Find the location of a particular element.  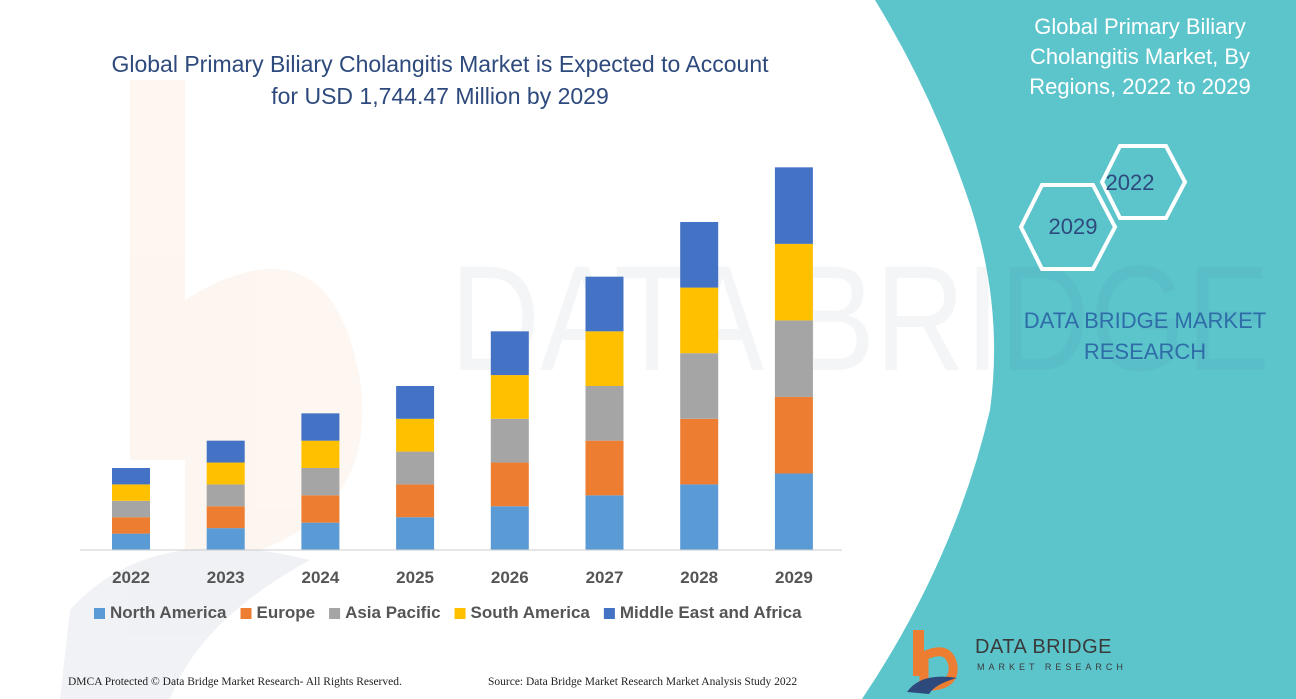

hexagon-badges is located at coordinates (1103, 207).